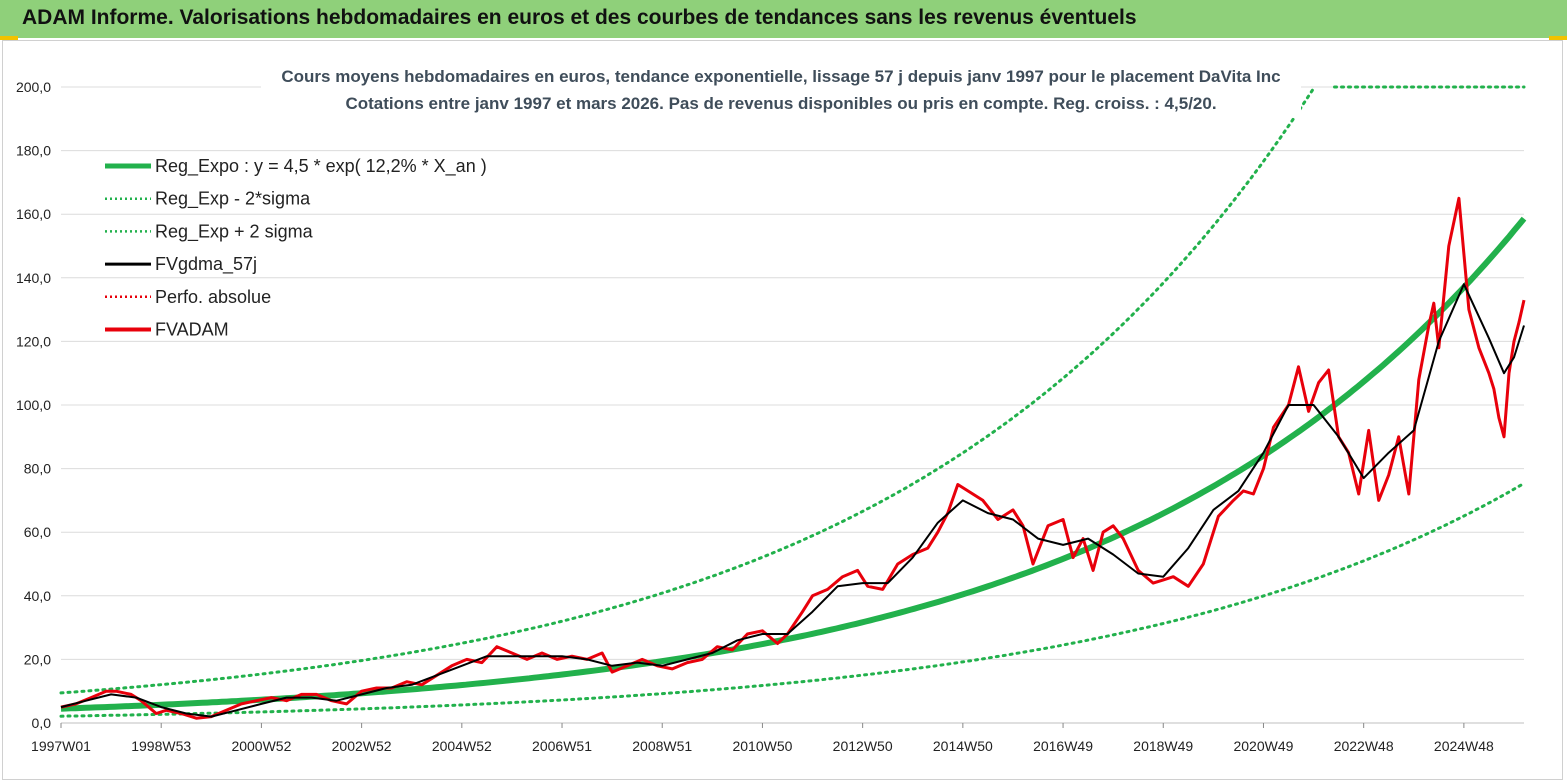 The width and height of the screenshot is (1567, 783). What do you see at coordinates (321, 166) in the screenshot?
I see `legend-label: Reg_Expo : y = 4,5 * exp( 12,2% * X_an )` at bounding box center [321, 166].